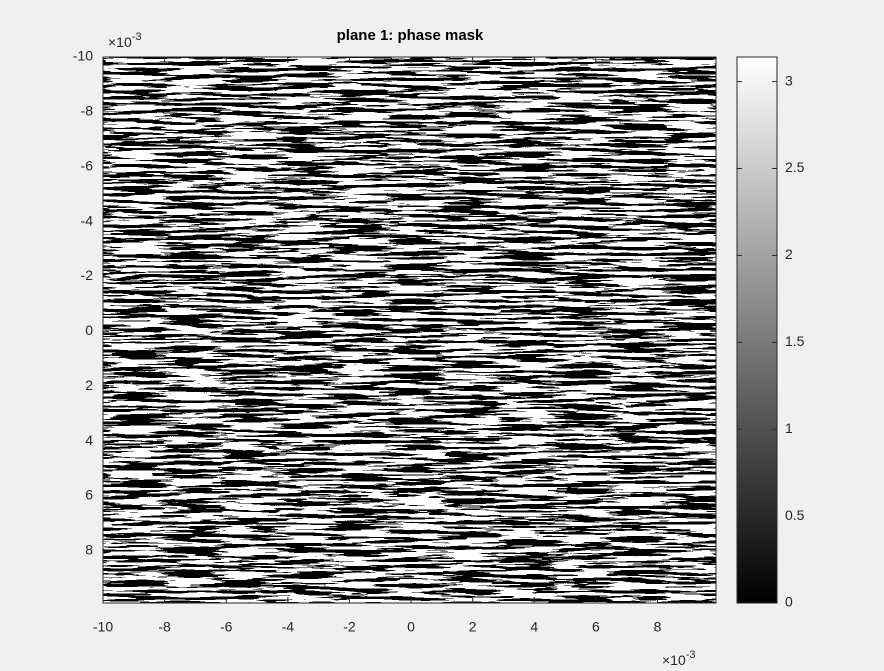 This screenshot has width=884, height=671. I want to click on y-tick-label: -2, so click(87, 275).